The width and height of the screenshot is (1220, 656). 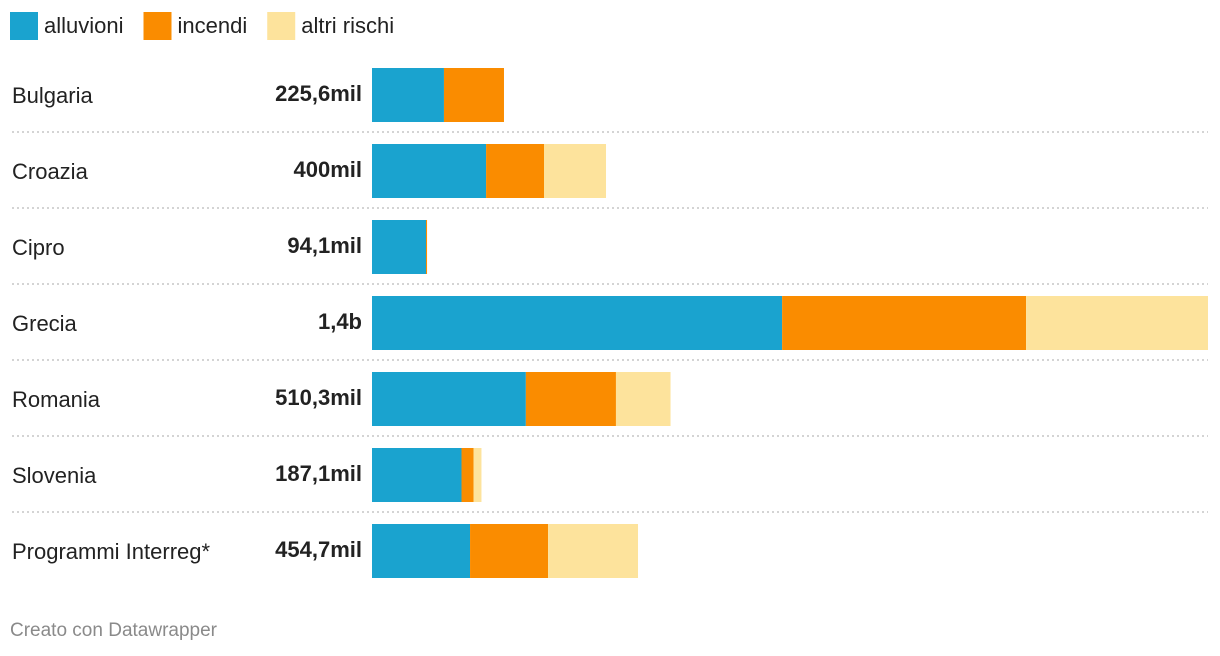 I want to click on category-label: Grecia, so click(x=45, y=323).